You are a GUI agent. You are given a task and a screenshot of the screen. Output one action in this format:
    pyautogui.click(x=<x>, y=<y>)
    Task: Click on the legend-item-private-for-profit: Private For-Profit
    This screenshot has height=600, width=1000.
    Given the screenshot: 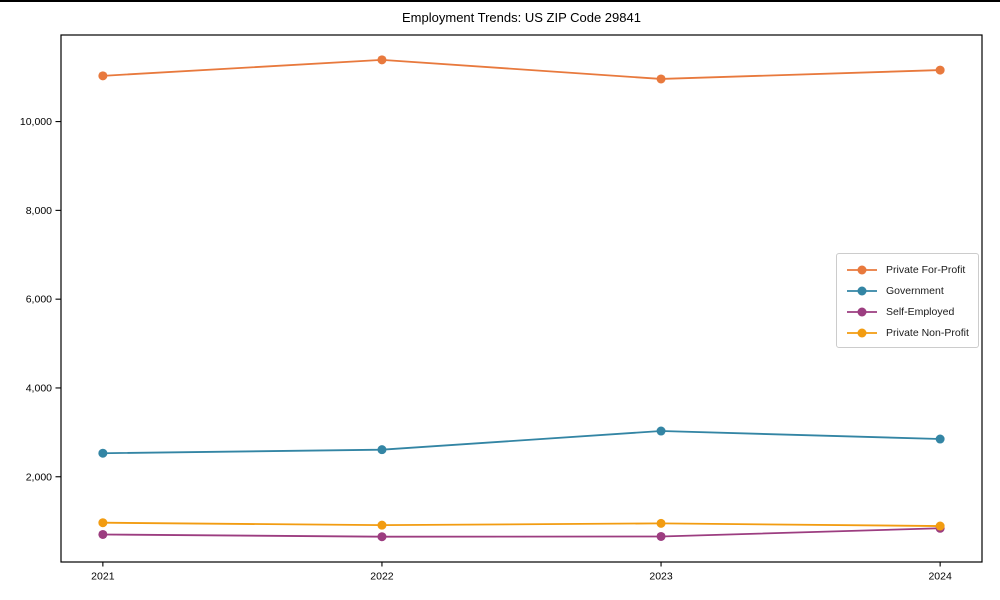 What is the action you would take?
    pyautogui.click(x=907, y=269)
    